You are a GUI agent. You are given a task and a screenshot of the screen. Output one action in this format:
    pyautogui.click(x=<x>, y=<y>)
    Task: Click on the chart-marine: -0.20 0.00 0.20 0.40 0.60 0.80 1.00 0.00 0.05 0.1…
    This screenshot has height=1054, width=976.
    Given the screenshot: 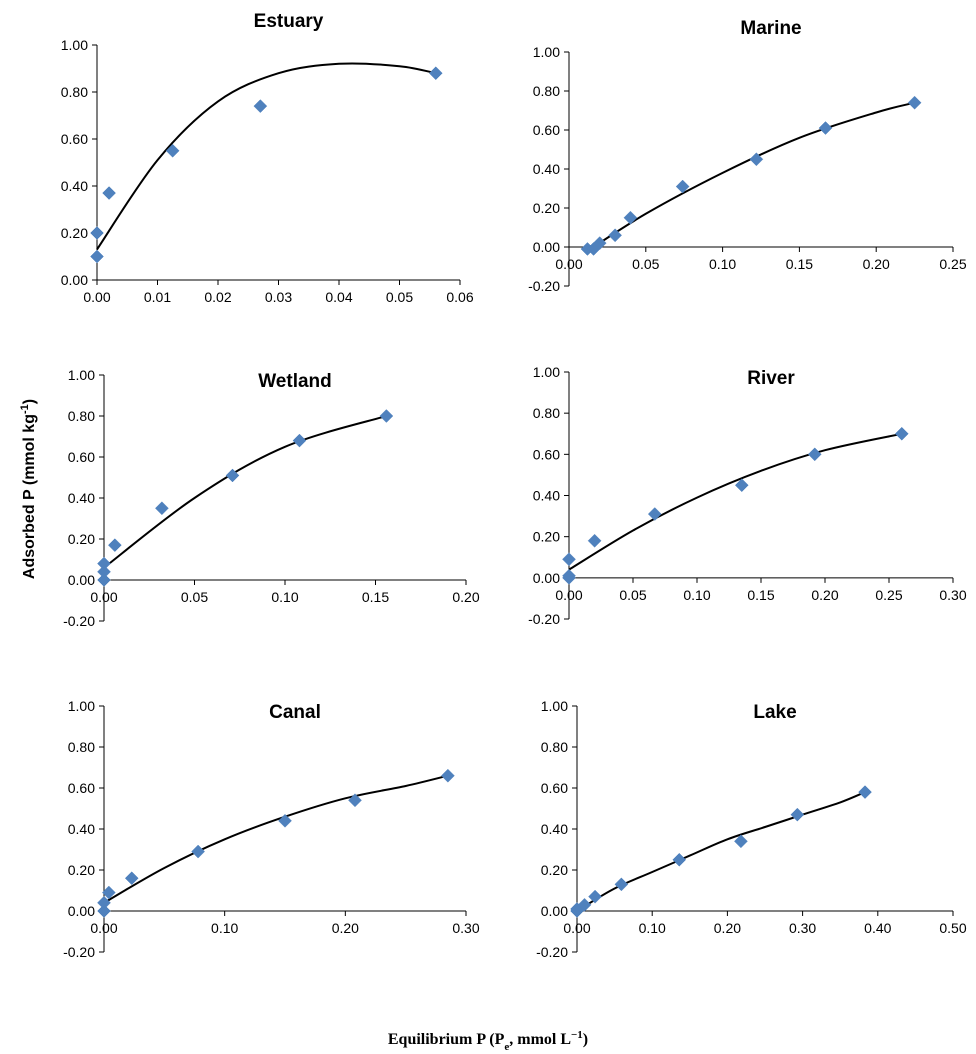 What is the action you would take?
    pyautogui.click(x=747, y=156)
    